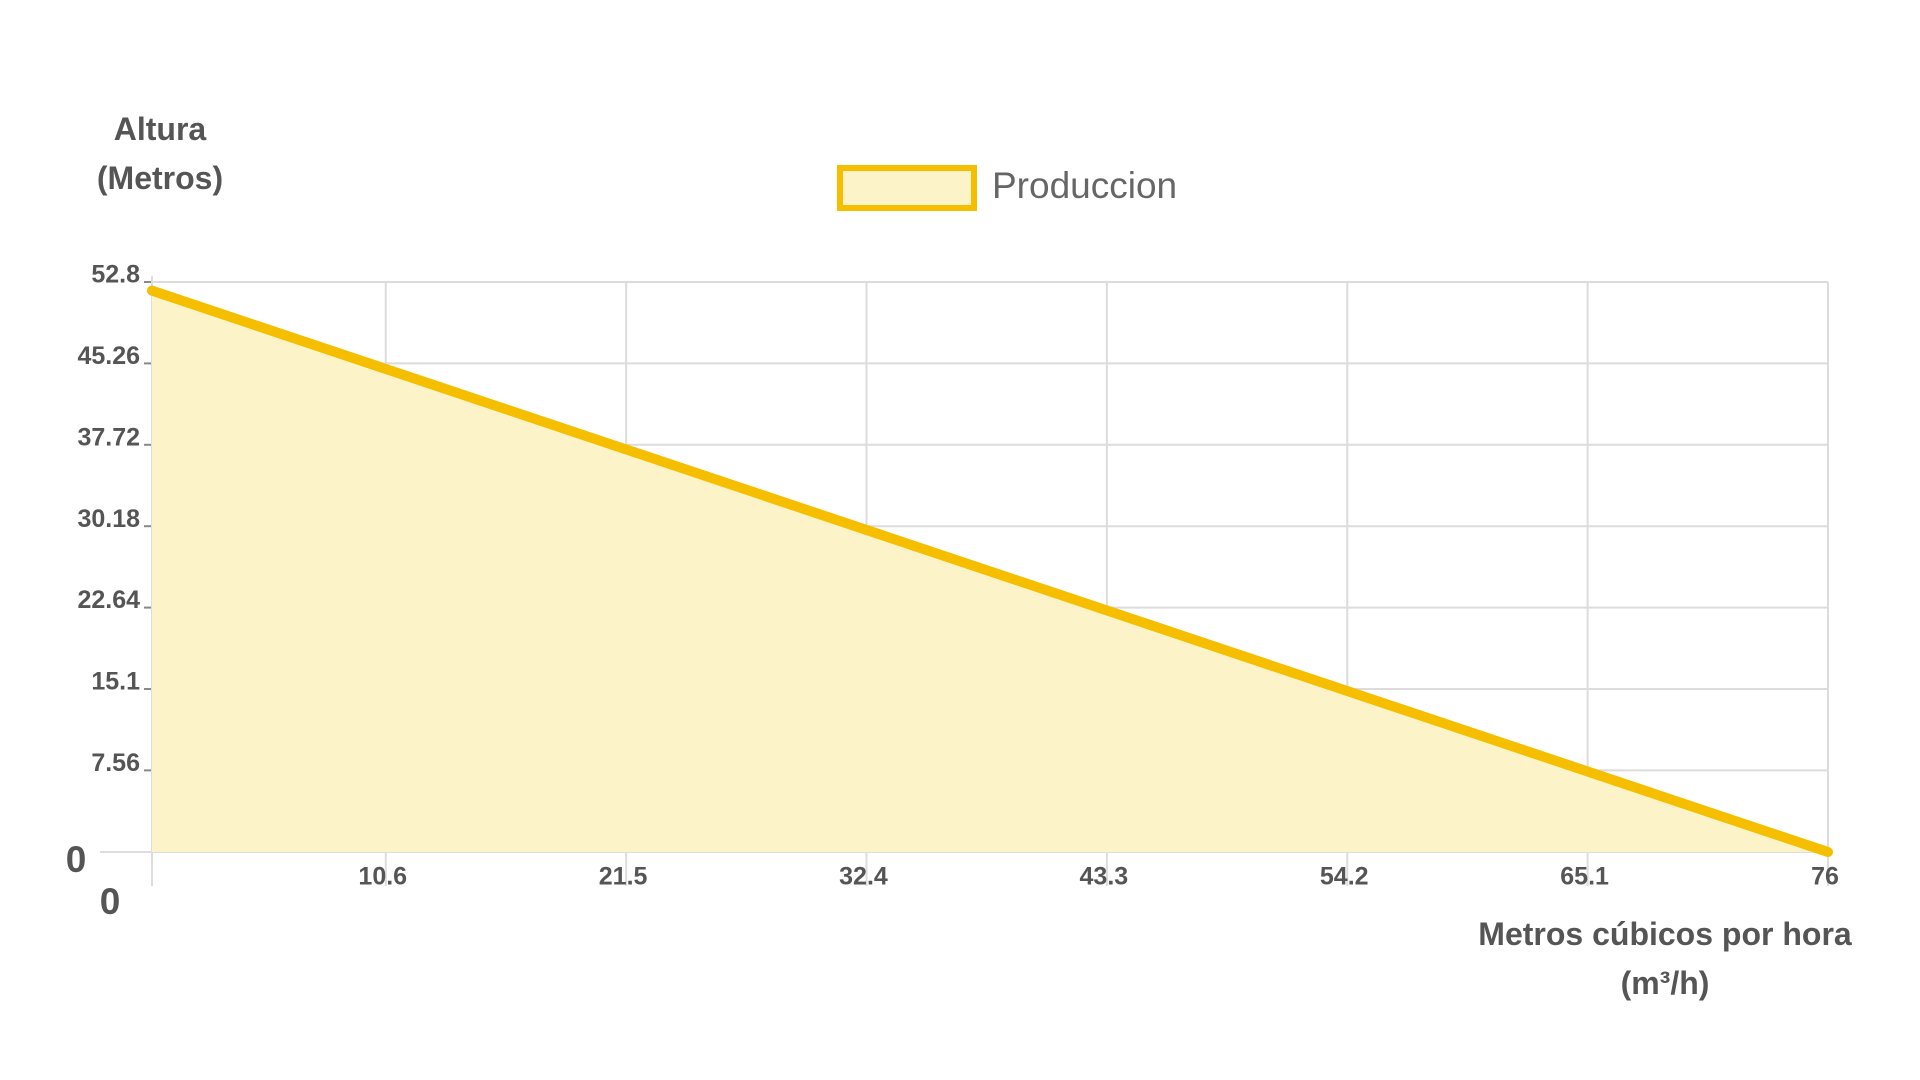  Describe the element at coordinates (108, 356) in the screenshot. I see `y-tick-label: 45.26` at that location.